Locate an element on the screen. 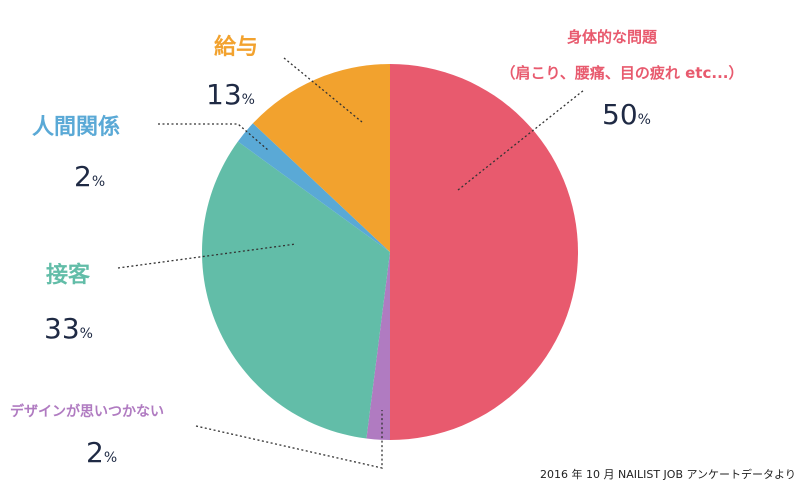 The height and width of the screenshot is (486, 800). label-customer-service: 接客 is located at coordinates (68, 275).